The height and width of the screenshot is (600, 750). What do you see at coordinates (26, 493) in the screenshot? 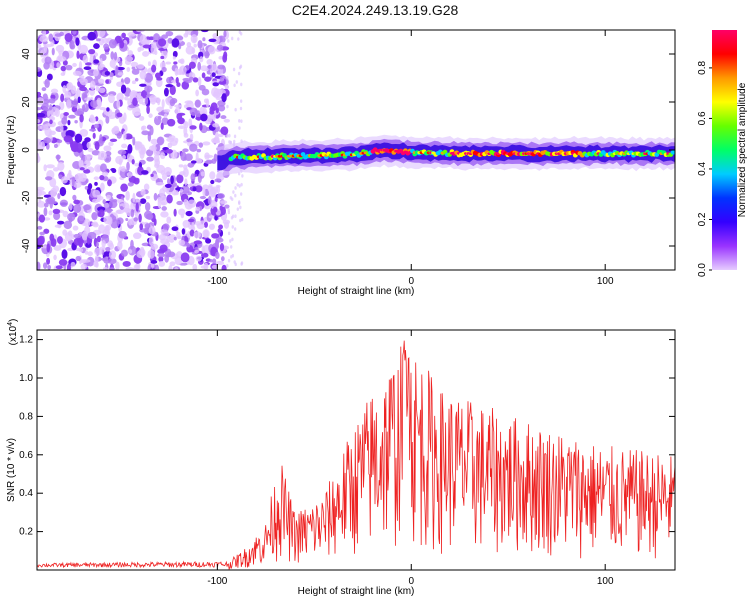
I see `y-tick-label: 0.4` at bounding box center [26, 493].